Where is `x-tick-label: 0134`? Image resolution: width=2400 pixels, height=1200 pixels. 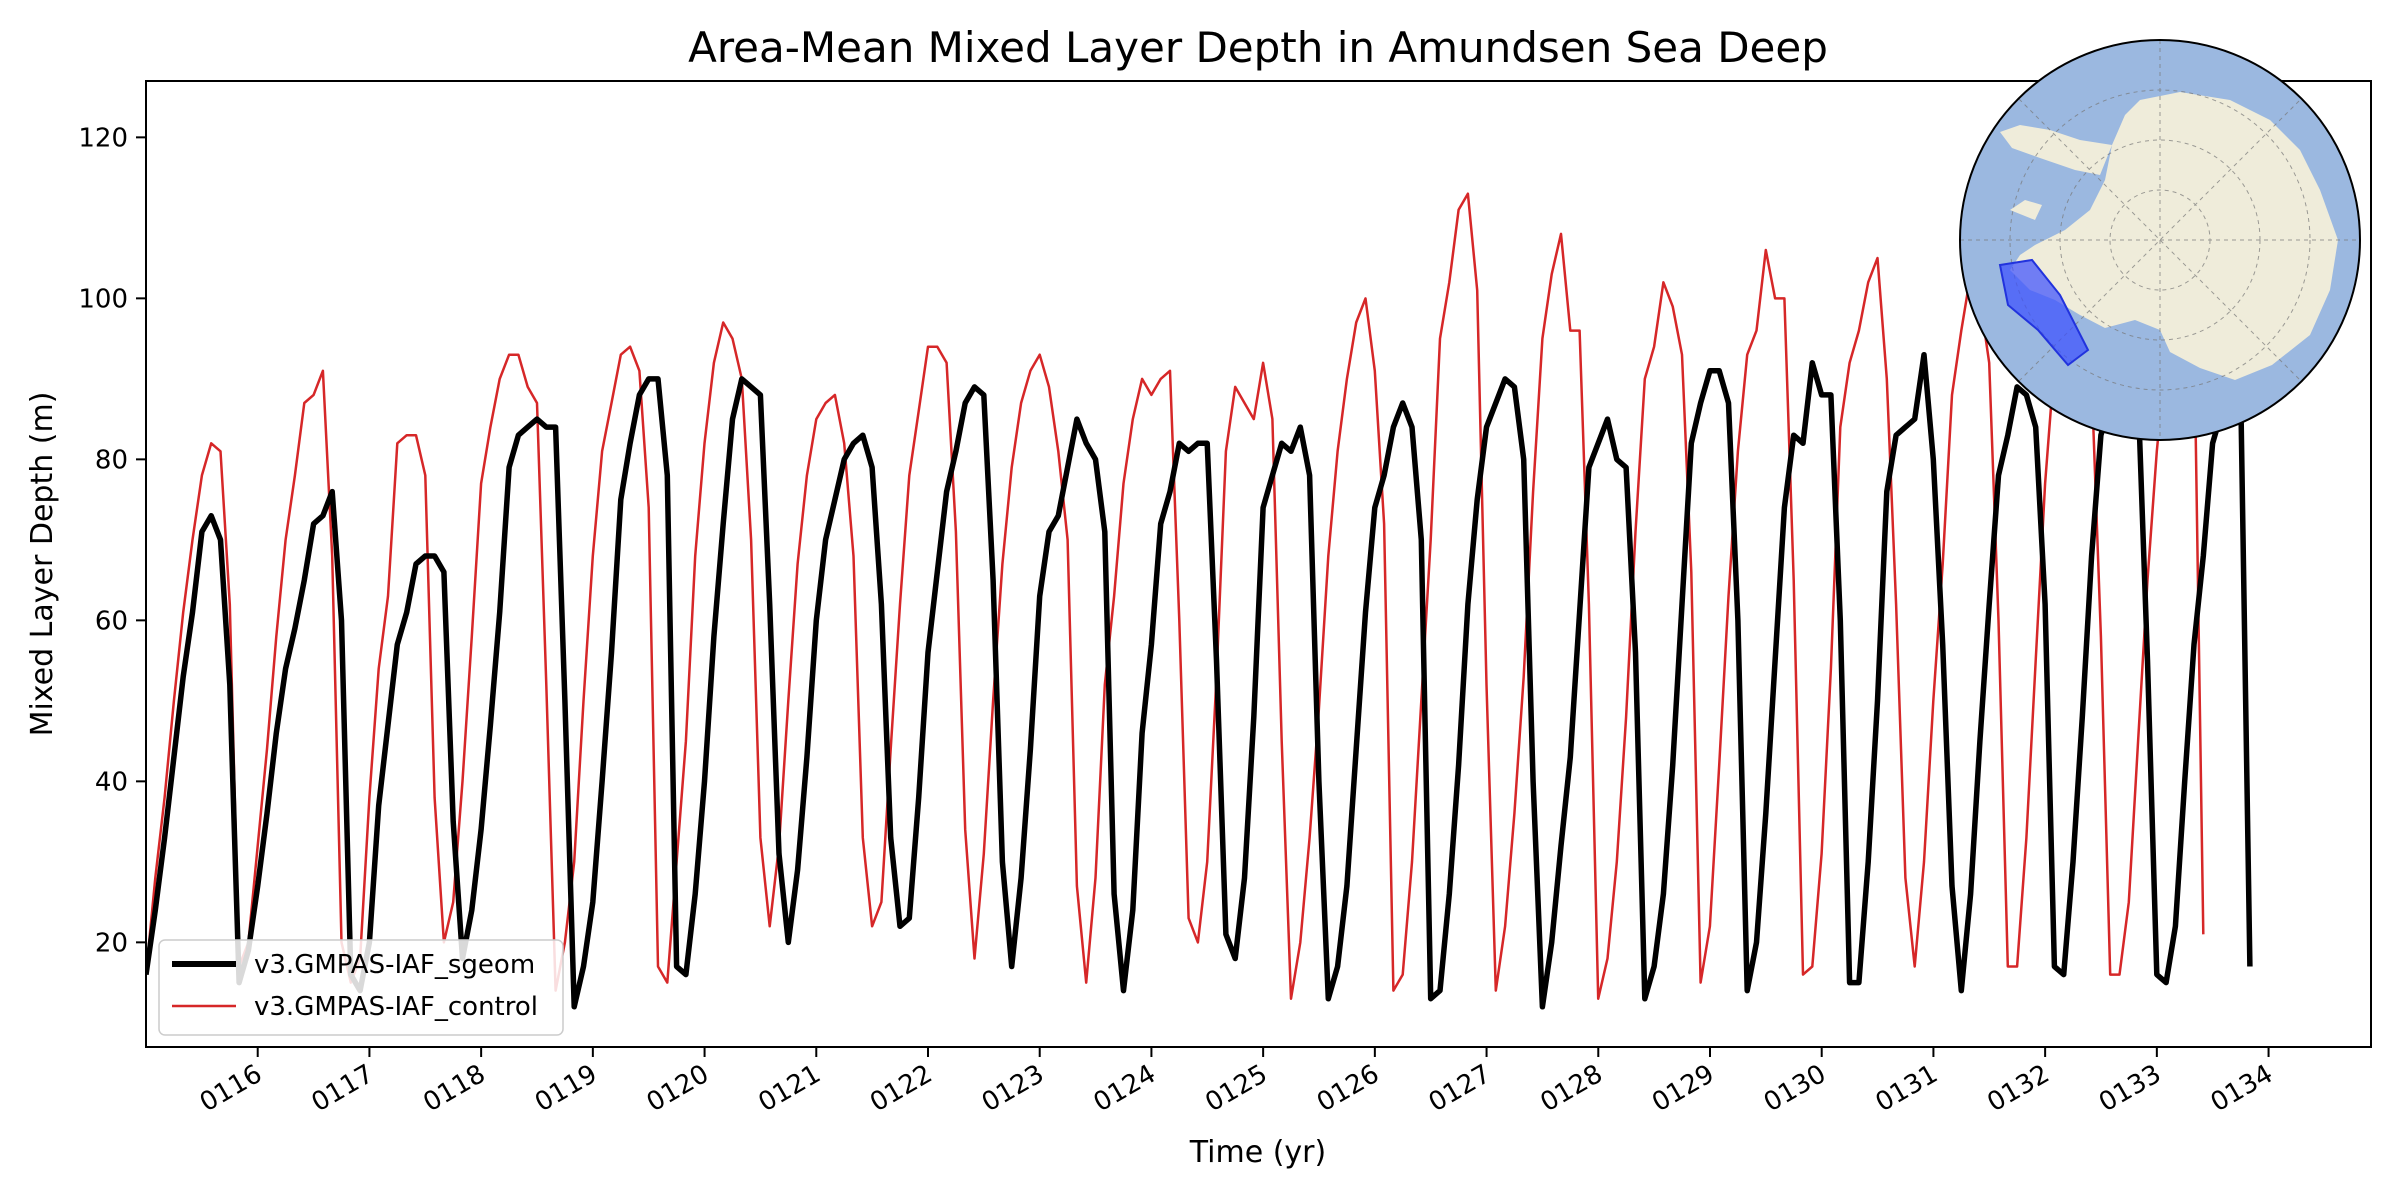
x-tick-label: 0134 is located at coordinates (2242, 1088).